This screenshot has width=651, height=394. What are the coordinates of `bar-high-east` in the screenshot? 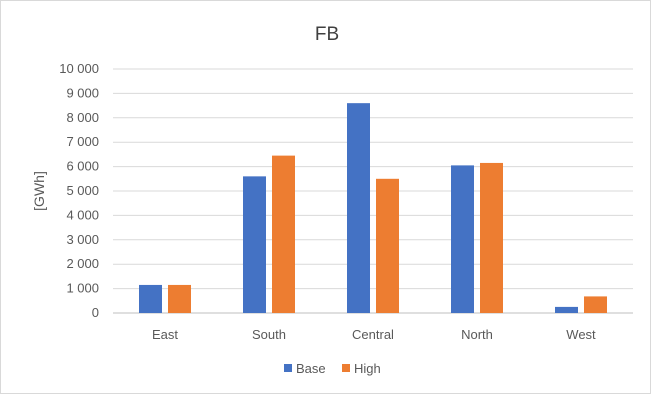 It's located at (179, 298).